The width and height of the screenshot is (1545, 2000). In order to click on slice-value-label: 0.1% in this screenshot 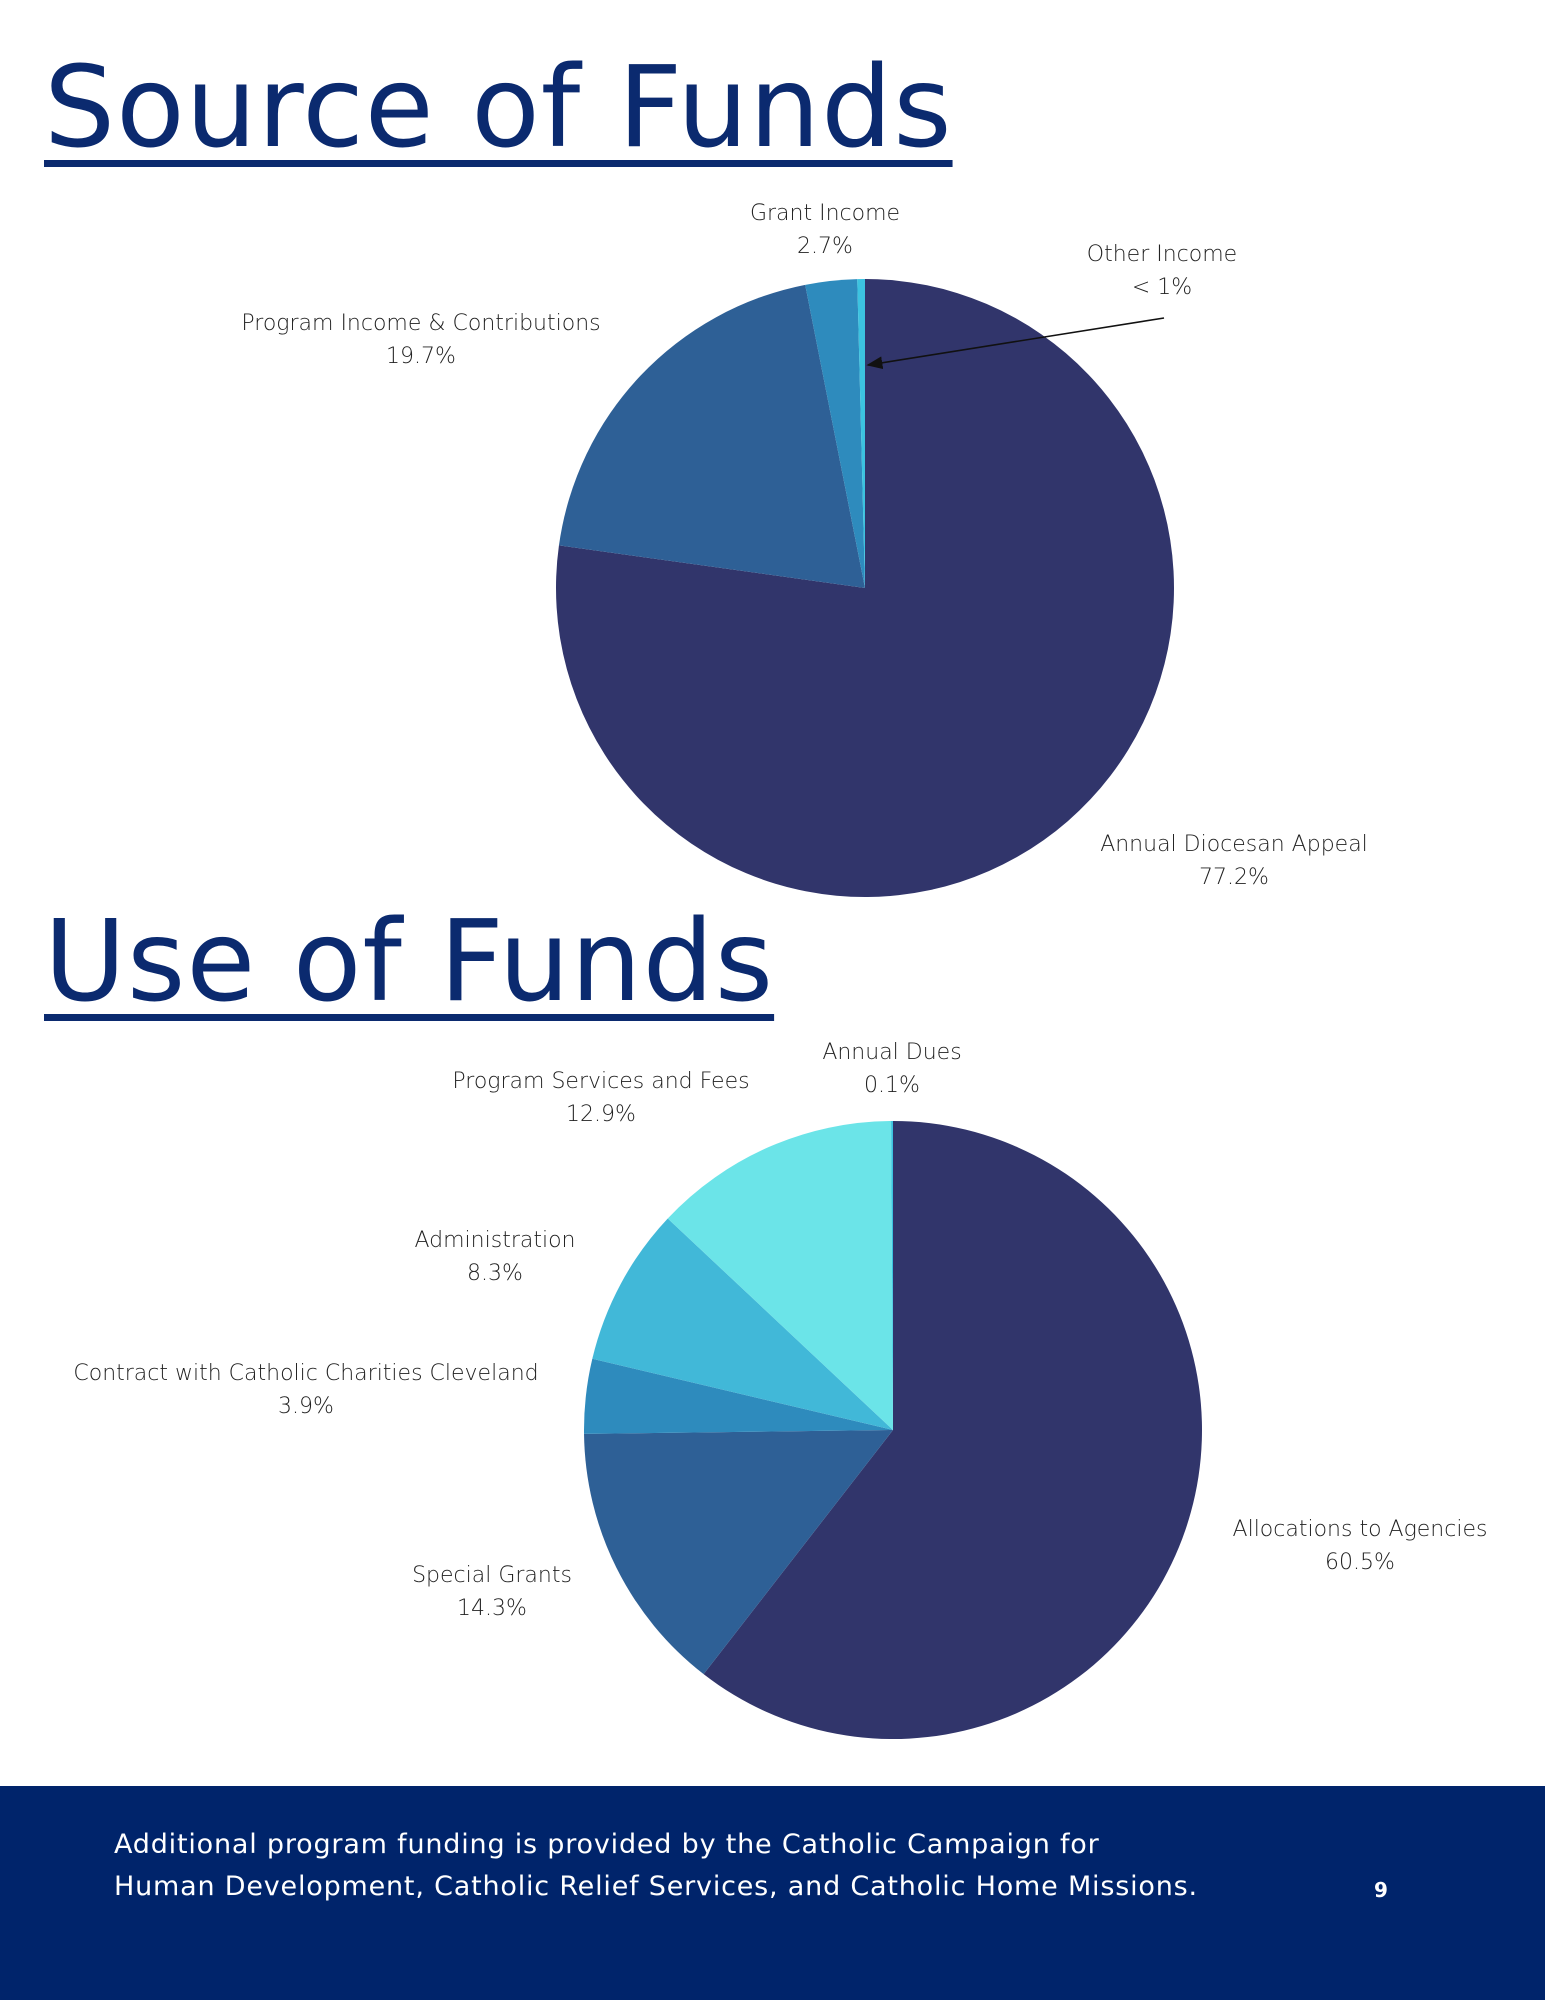, I will do `click(892, 1085)`.